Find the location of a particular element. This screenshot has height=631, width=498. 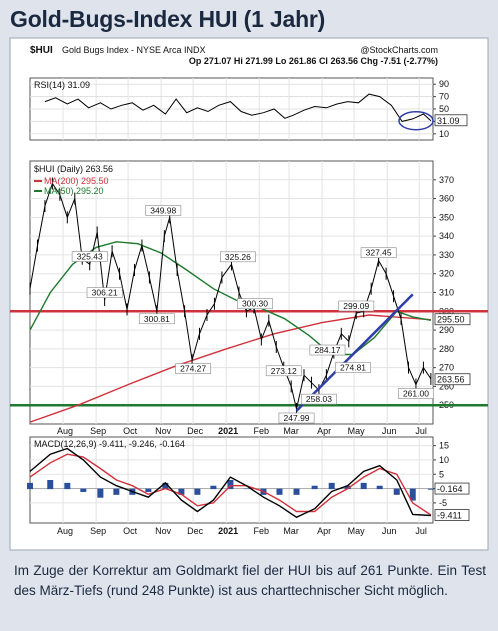

macd-axis-tick-label: 15 is located at coordinates (444, 446).